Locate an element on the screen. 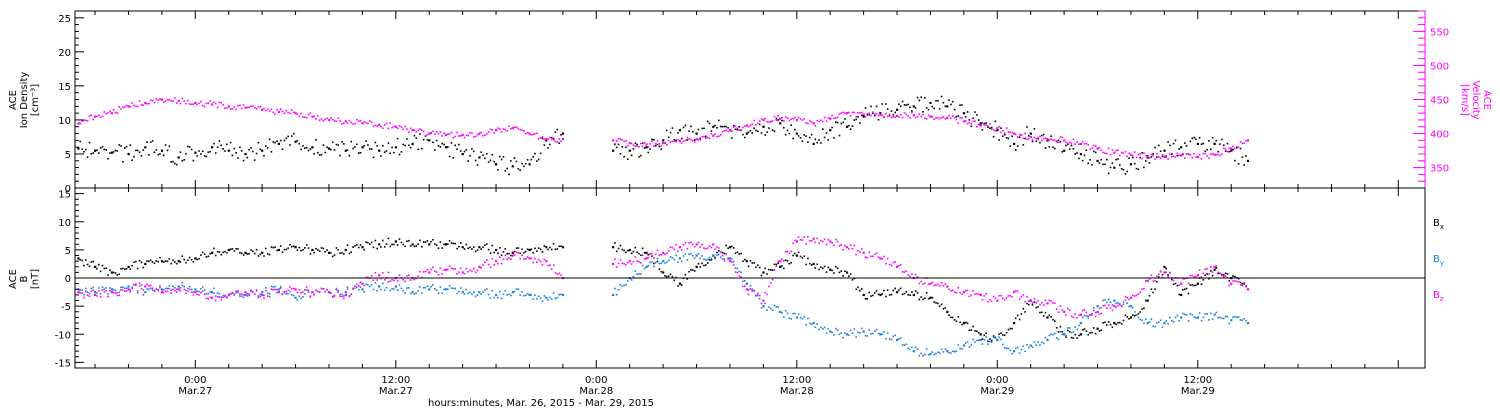 The width and height of the screenshot is (1500, 410). b-series-1-point is located at coordinates (897, 340).